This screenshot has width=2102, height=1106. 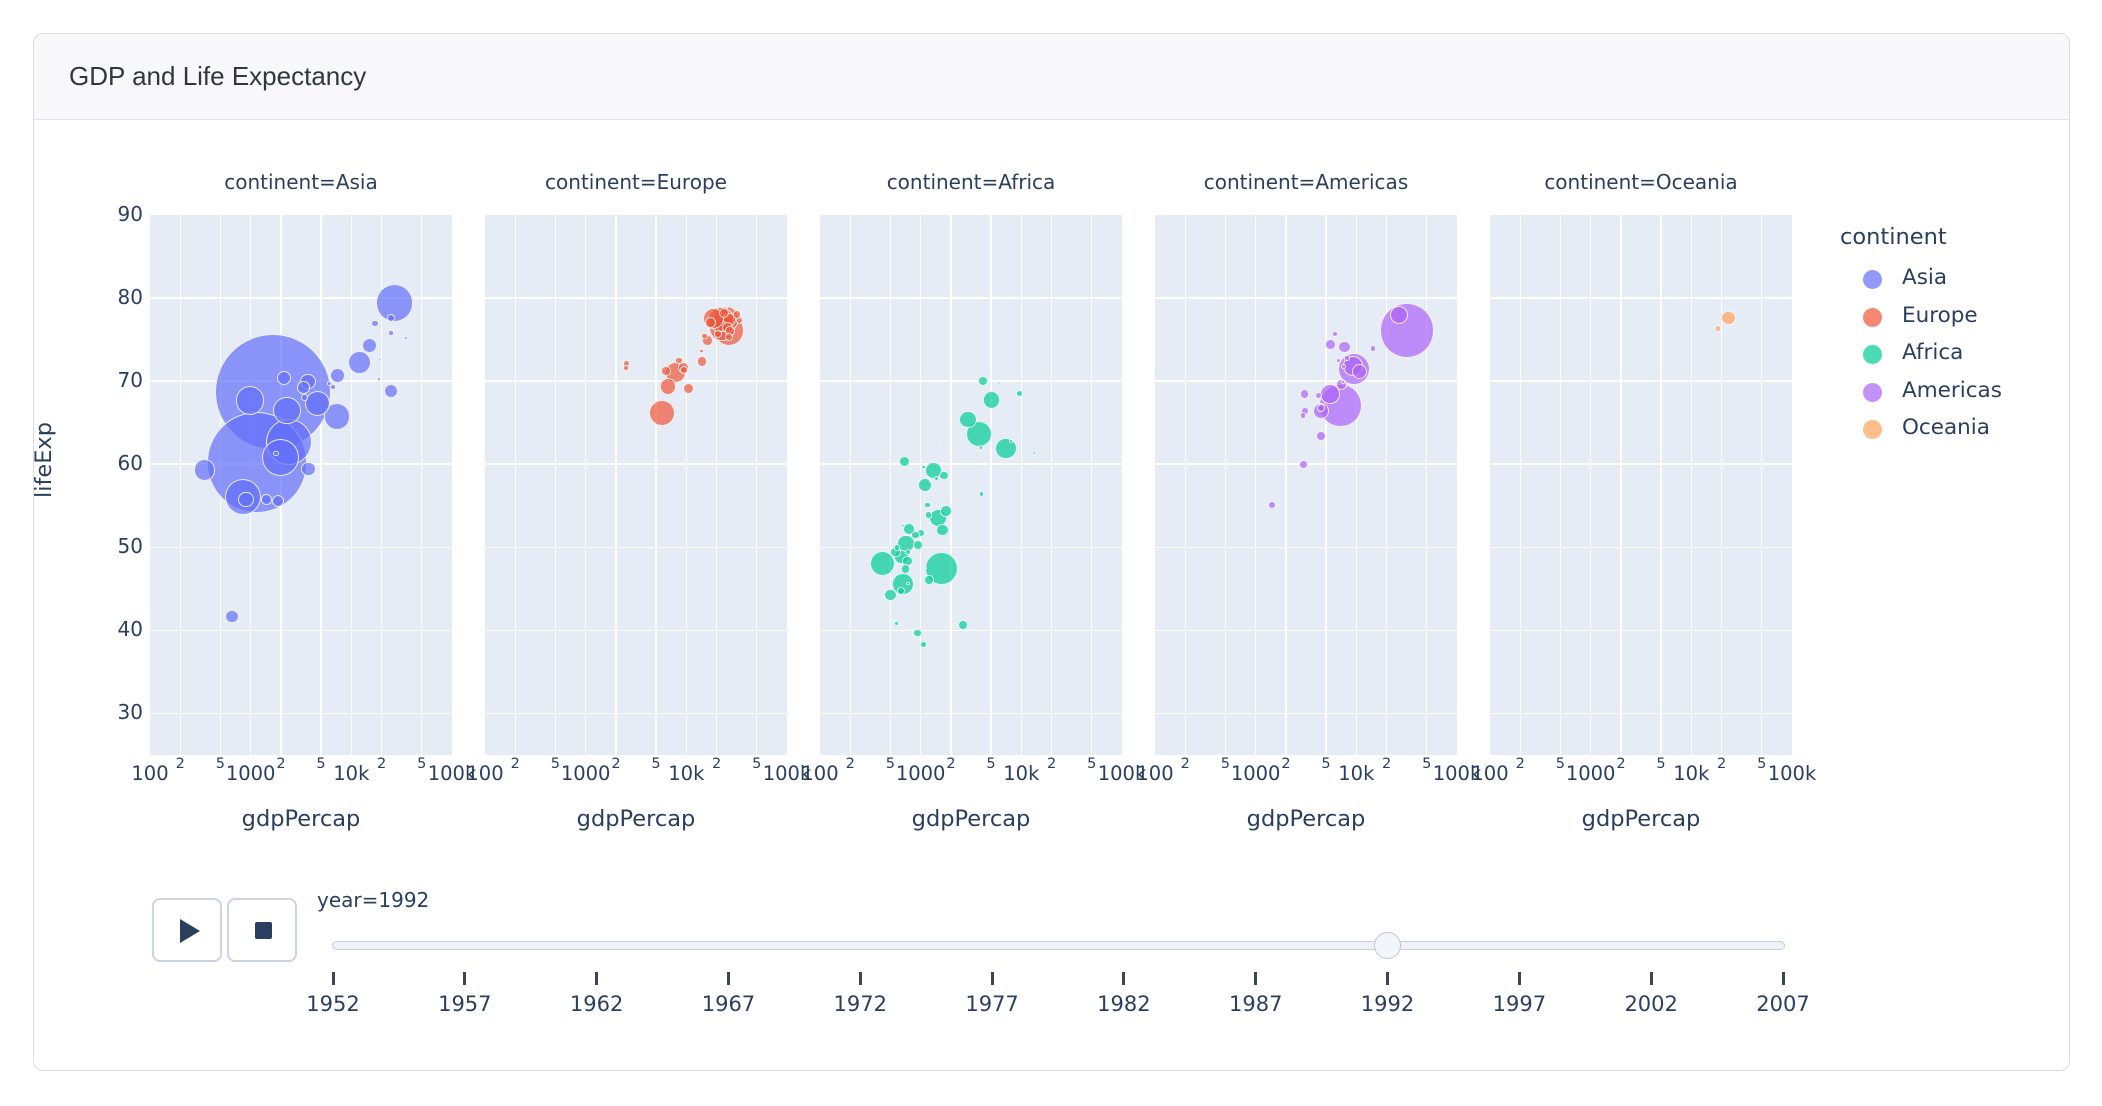 I want to click on bubble-finland, so click(x=718, y=333).